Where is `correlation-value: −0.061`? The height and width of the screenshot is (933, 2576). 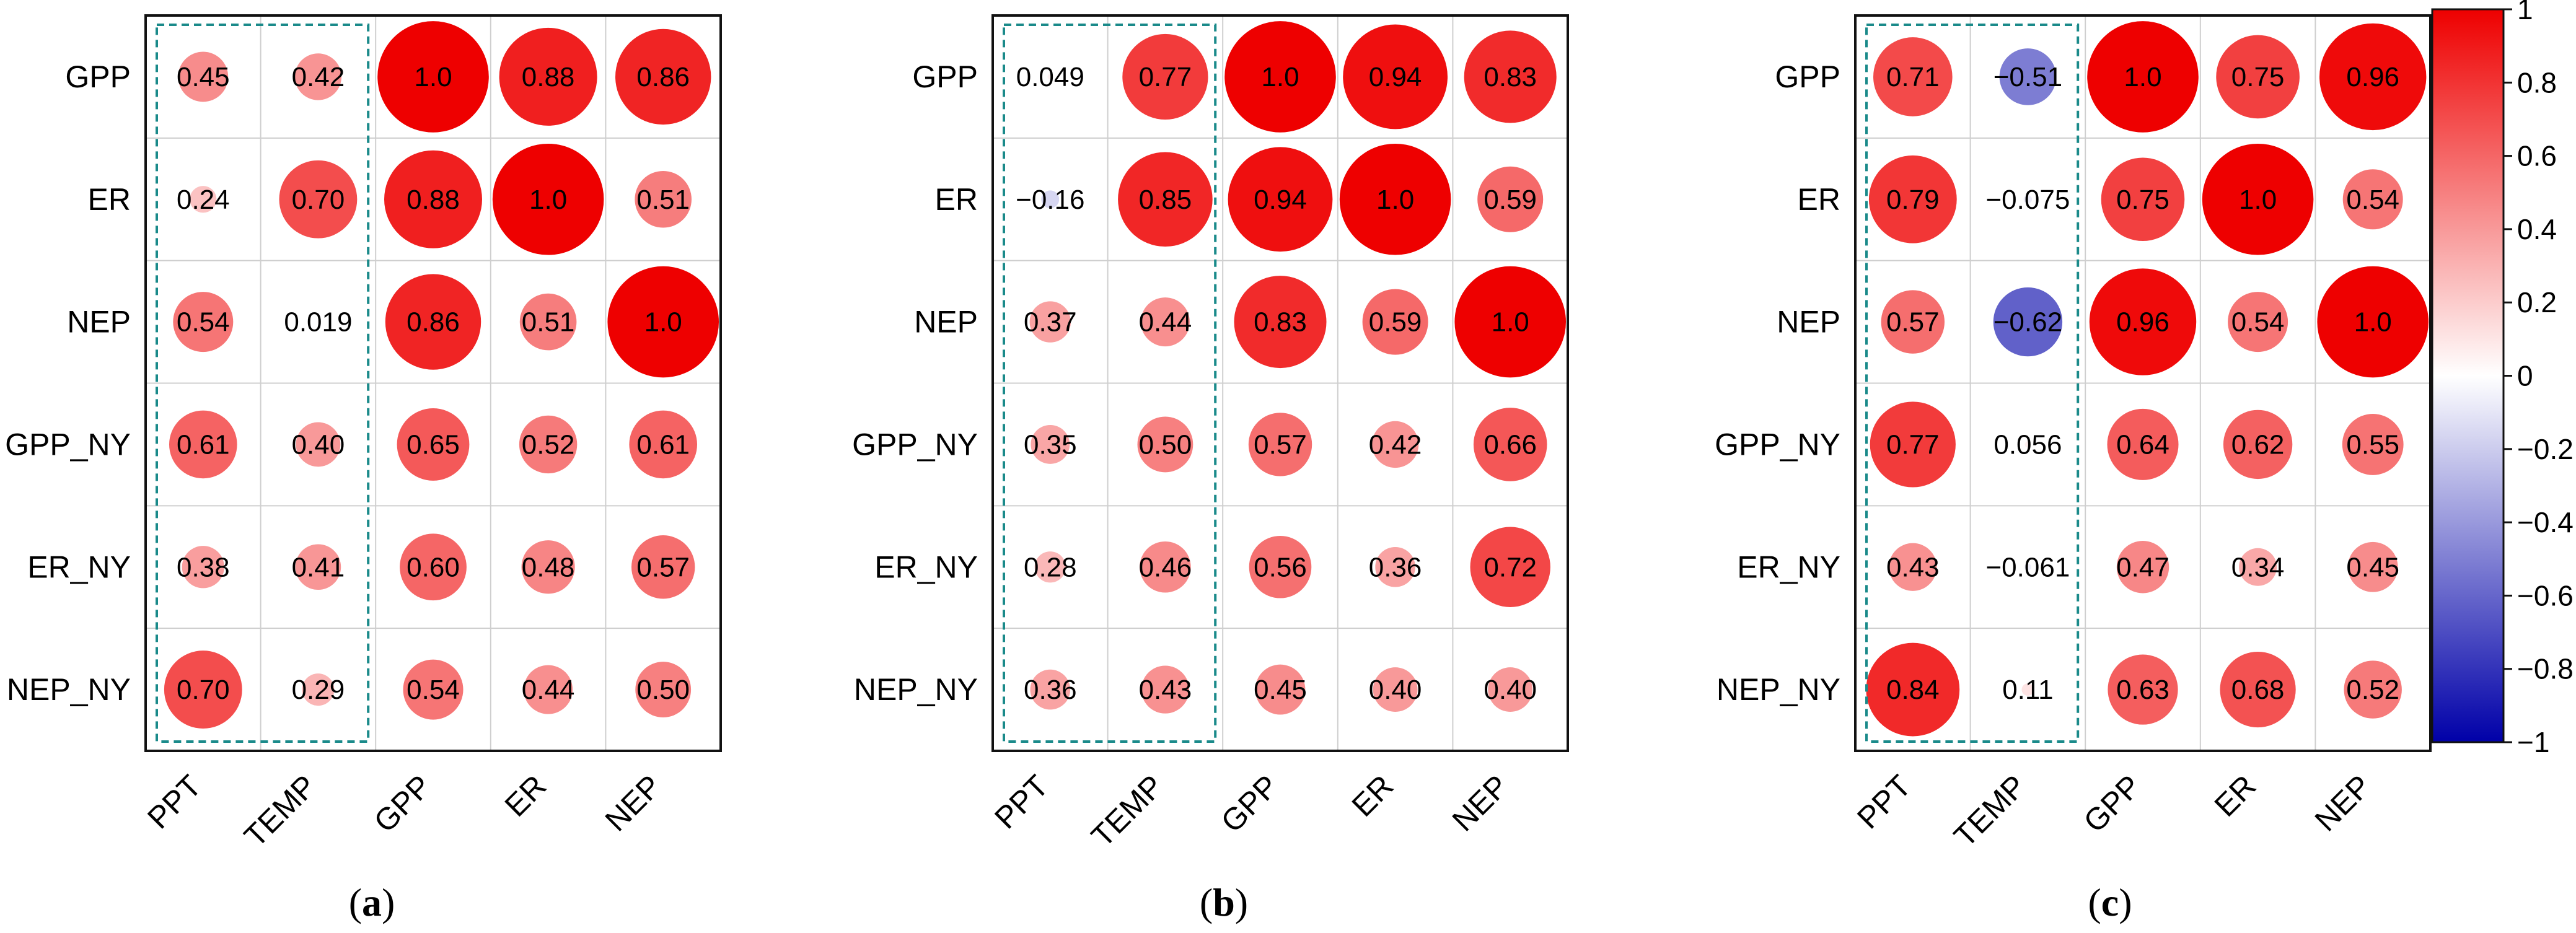 correlation-value: −0.061 is located at coordinates (2028, 567).